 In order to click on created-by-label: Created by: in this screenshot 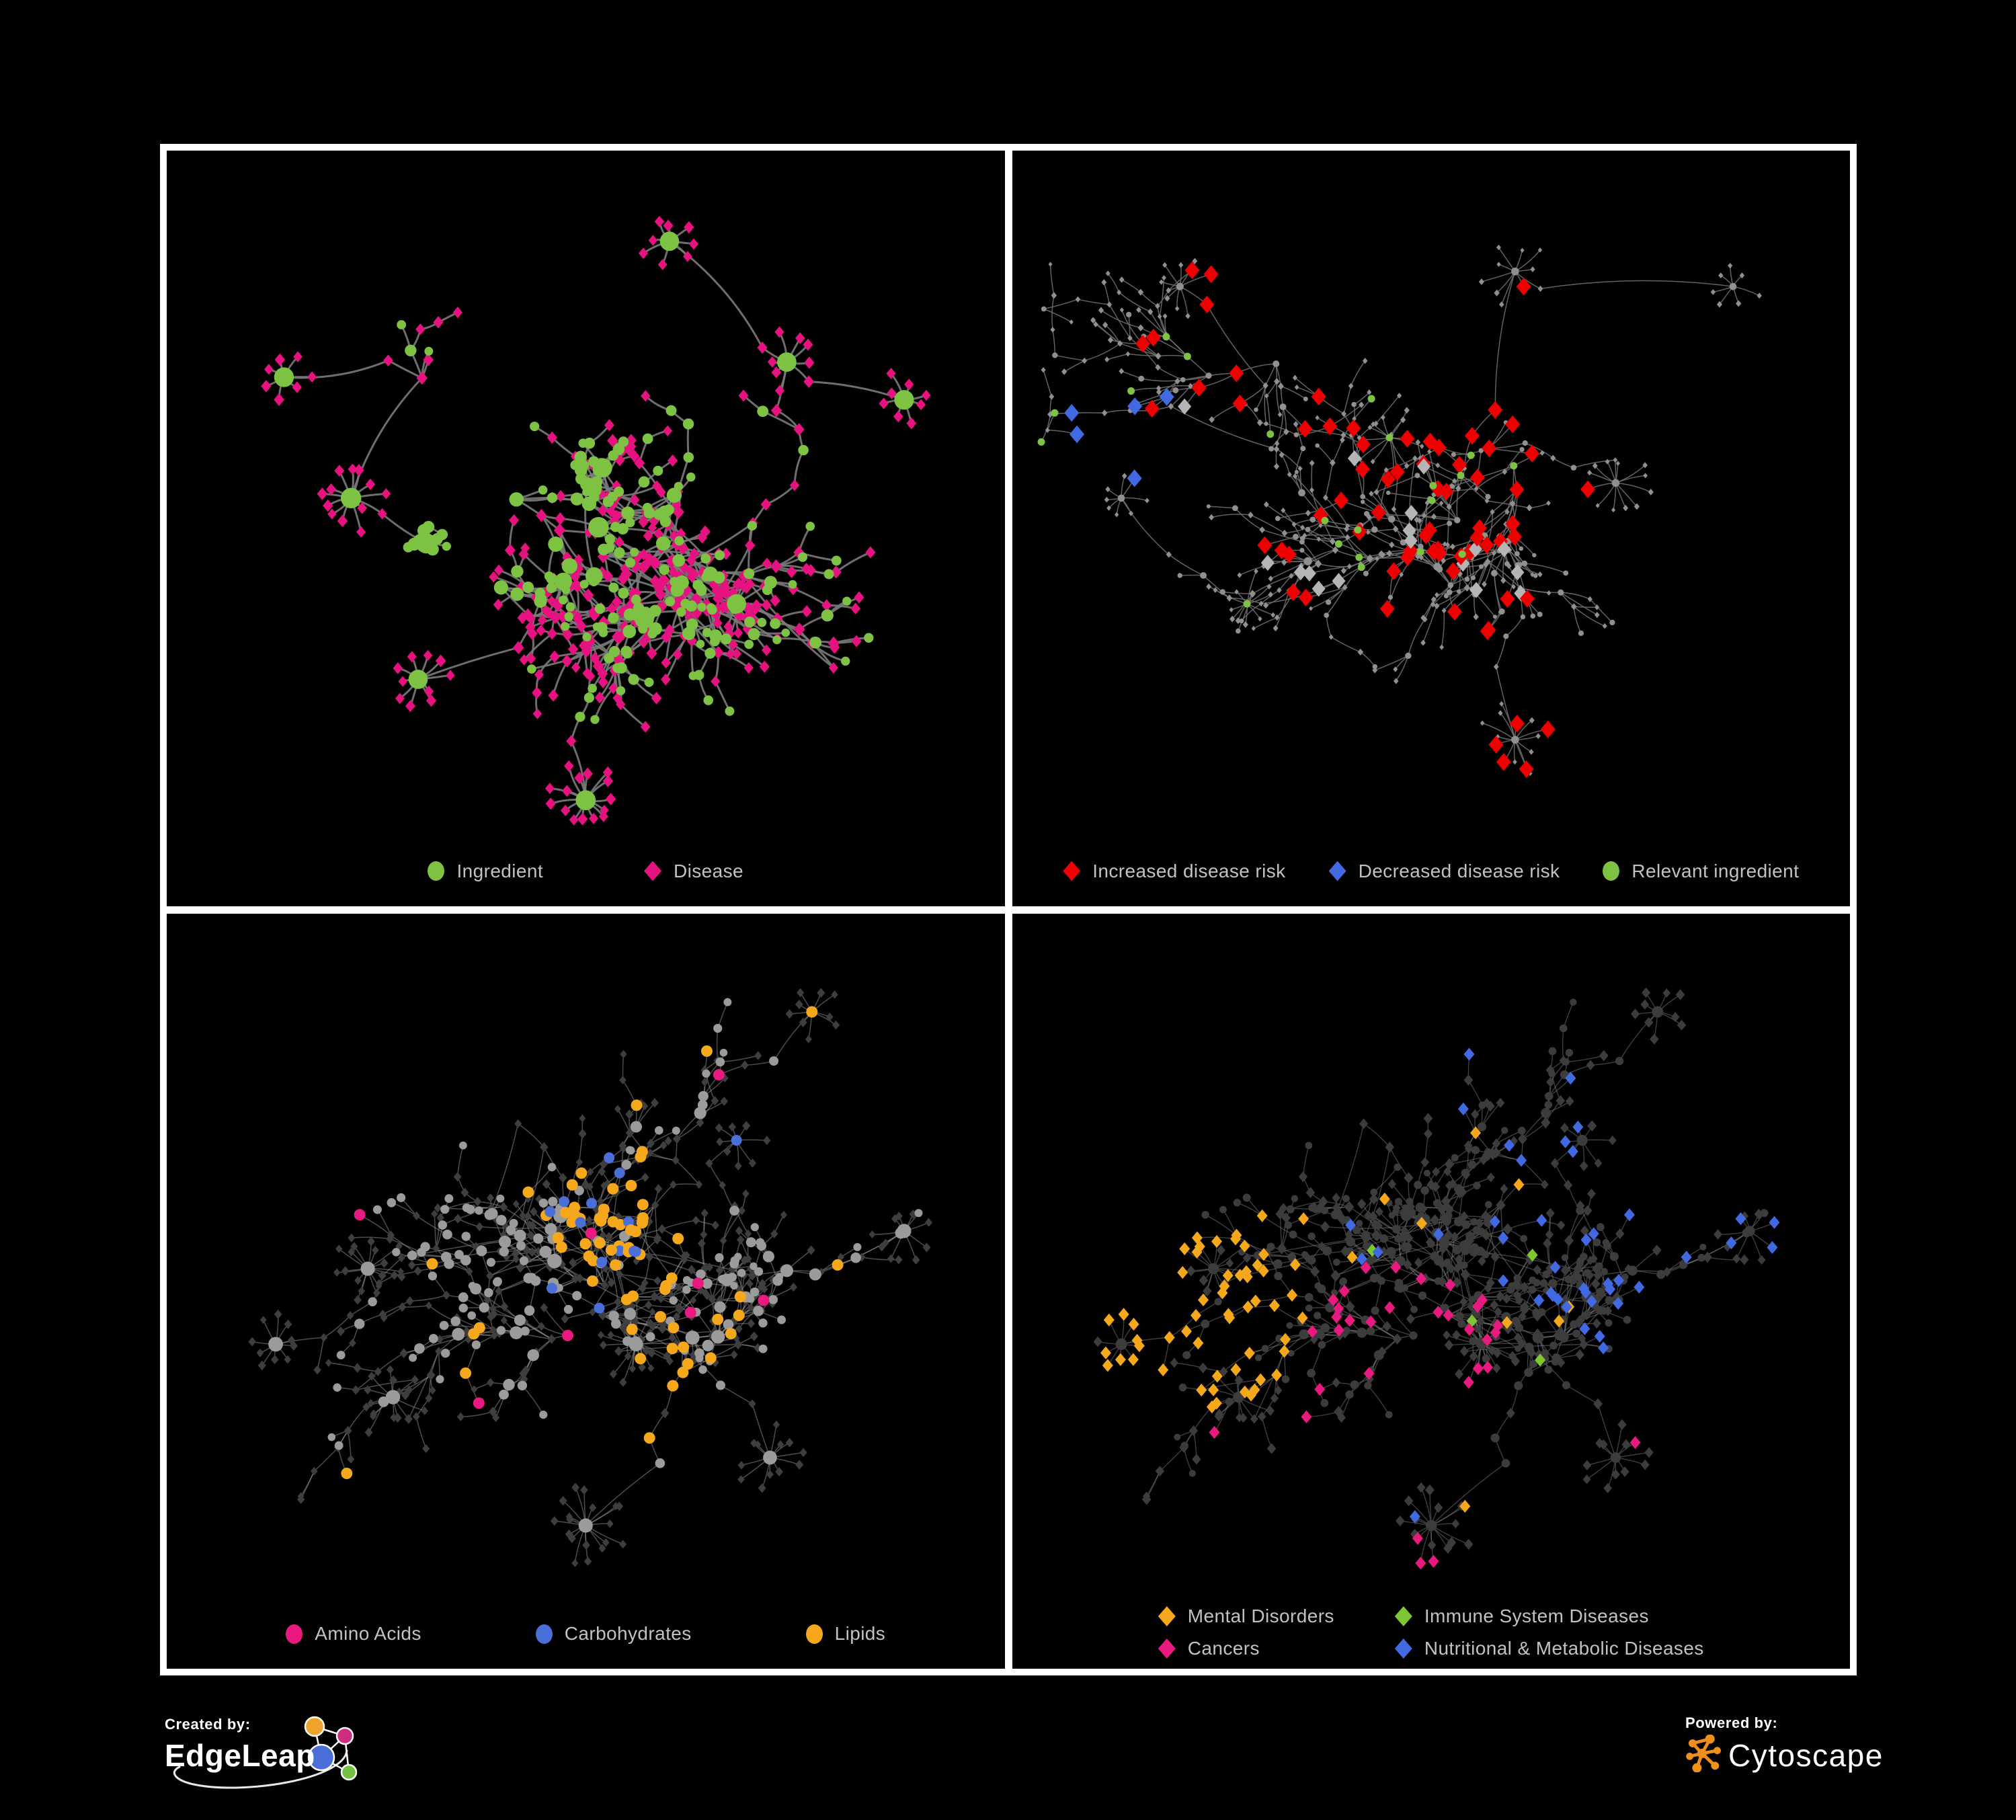, I will do `click(208, 1724)`.